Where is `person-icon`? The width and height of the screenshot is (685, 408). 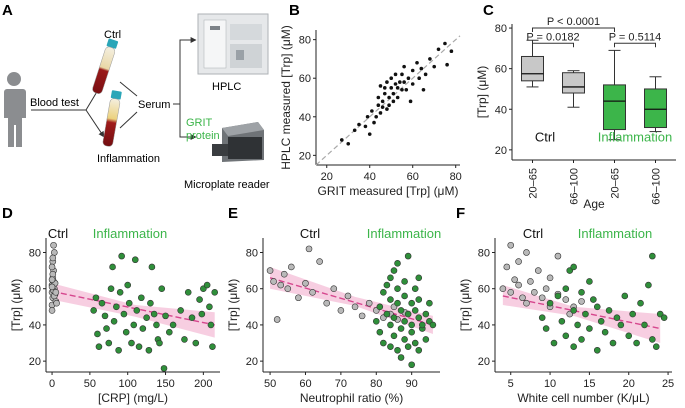
person-icon is located at coordinates (15, 109).